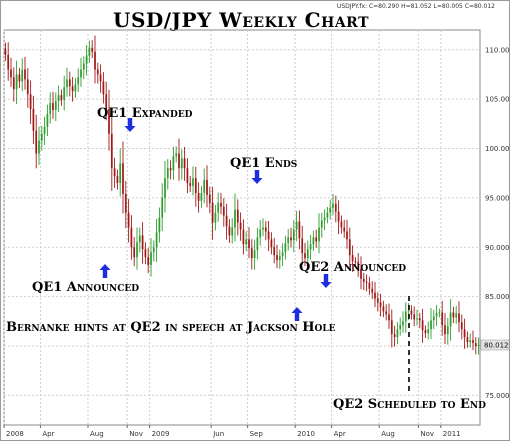 The image size is (510, 441). What do you see at coordinates (130, 125) in the screenshot?
I see `arrow-qe1-expanded` at bounding box center [130, 125].